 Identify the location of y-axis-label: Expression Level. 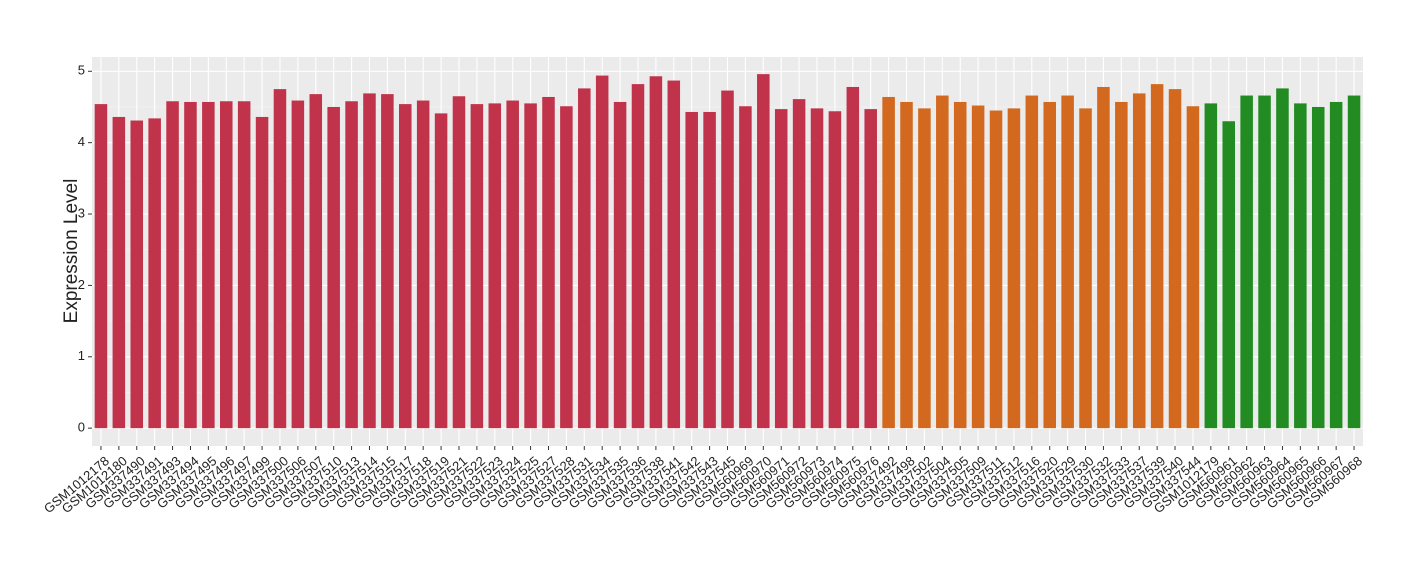
(71, 251).